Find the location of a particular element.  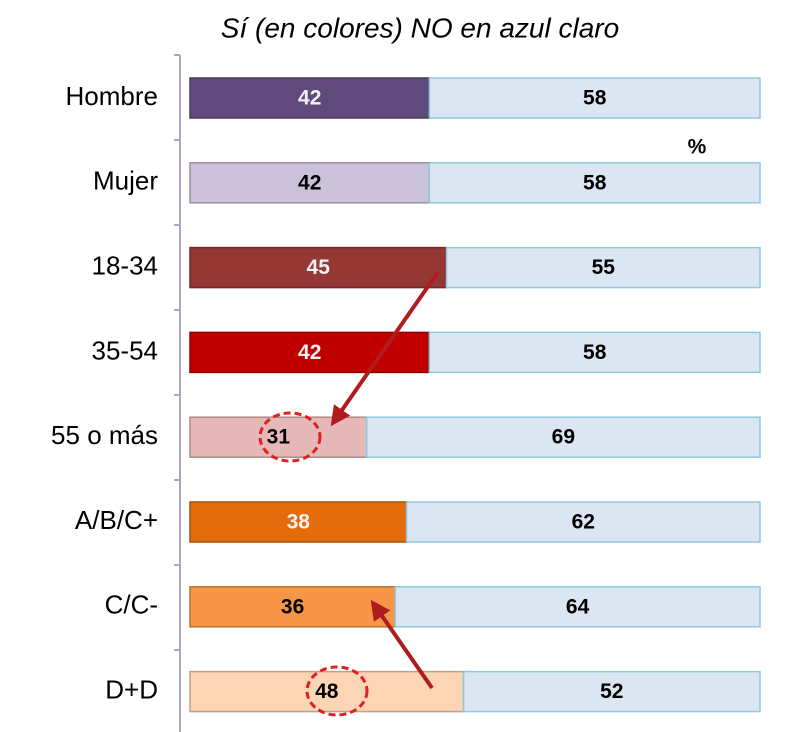

data-label: 38 is located at coordinates (299, 522).